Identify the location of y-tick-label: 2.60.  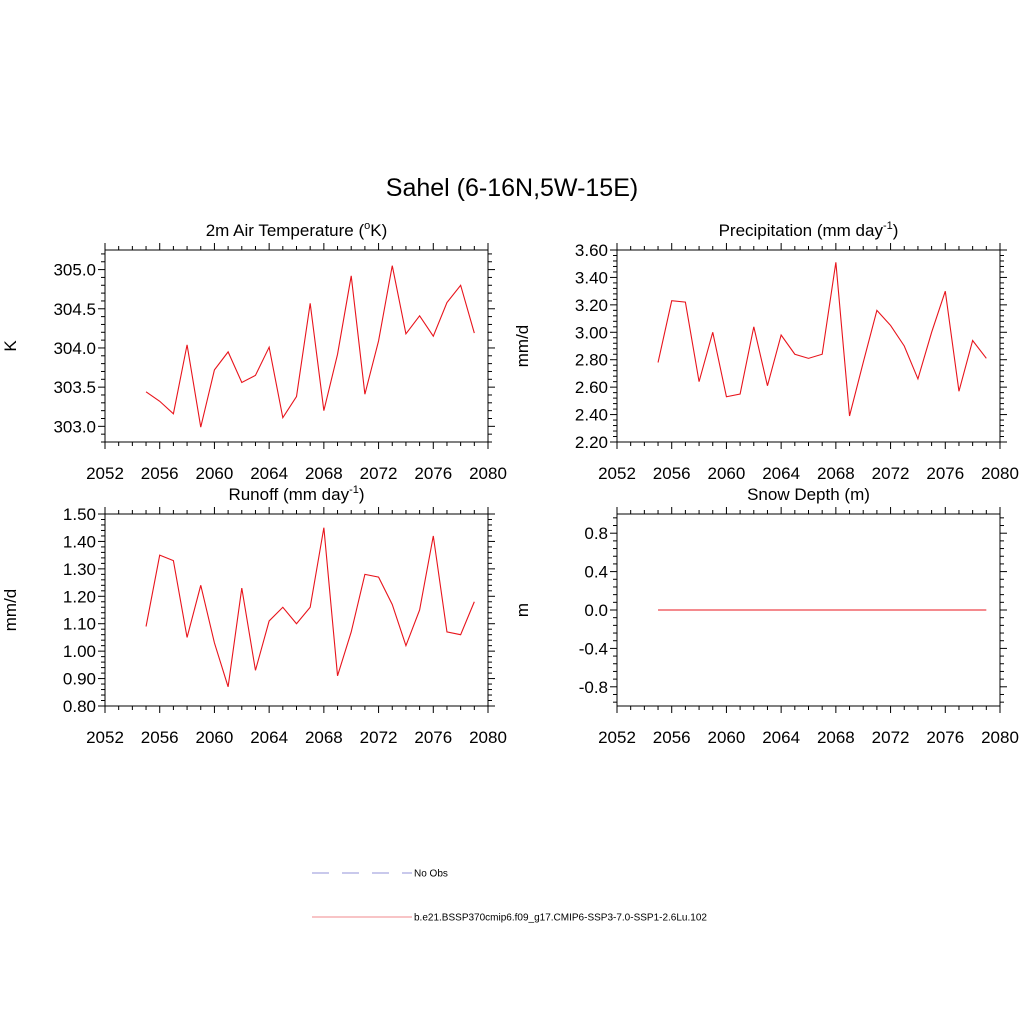
(591, 387).